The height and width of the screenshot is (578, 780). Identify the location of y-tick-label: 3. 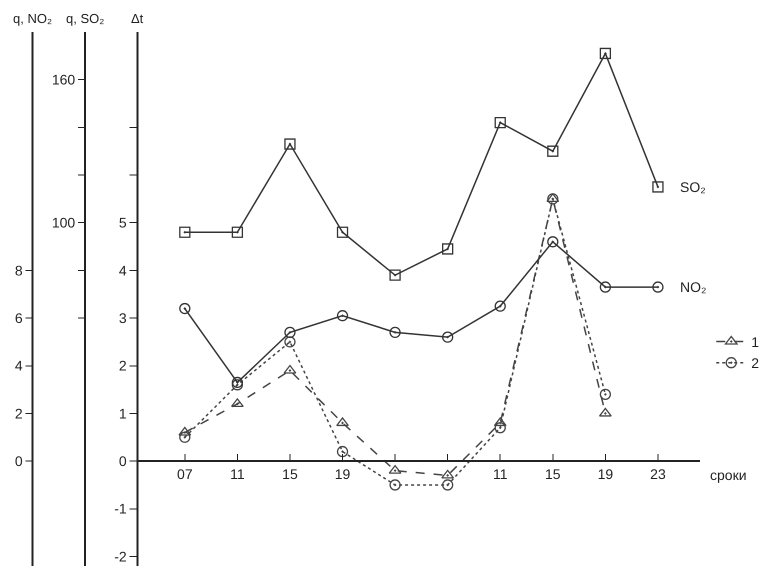
(122, 318).